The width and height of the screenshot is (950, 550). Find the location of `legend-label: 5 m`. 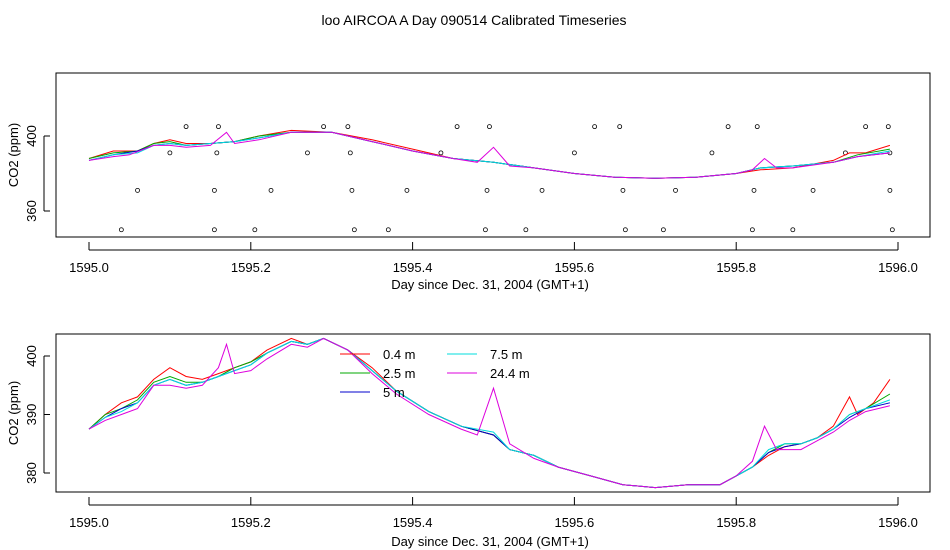

legend-label: 5 m is located at coordinates (394, 392).